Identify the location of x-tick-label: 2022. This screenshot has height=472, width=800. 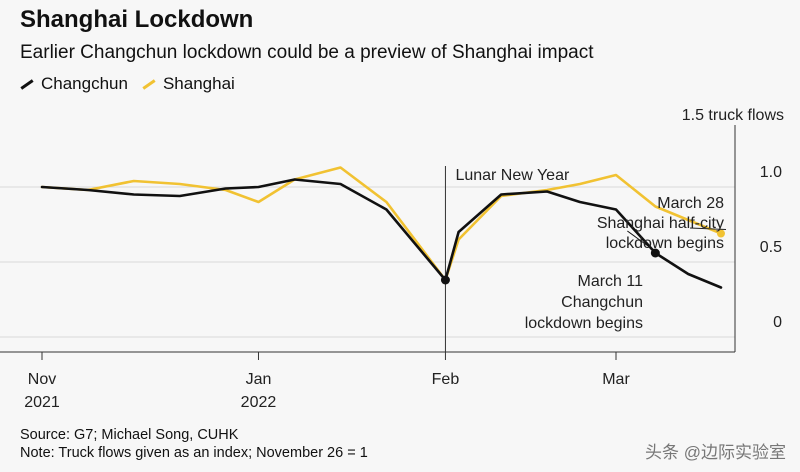
(259, 402).